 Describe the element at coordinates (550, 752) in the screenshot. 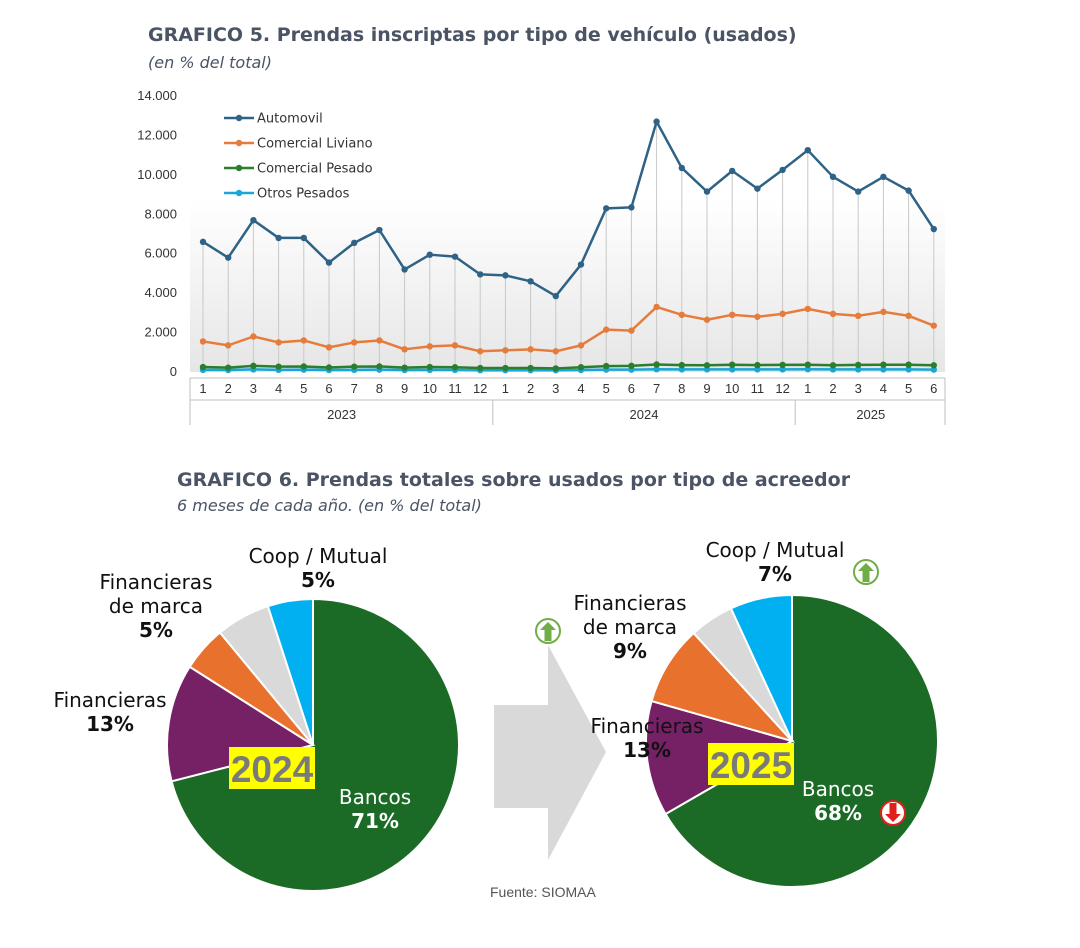

I see `transition-arrow` at that location.